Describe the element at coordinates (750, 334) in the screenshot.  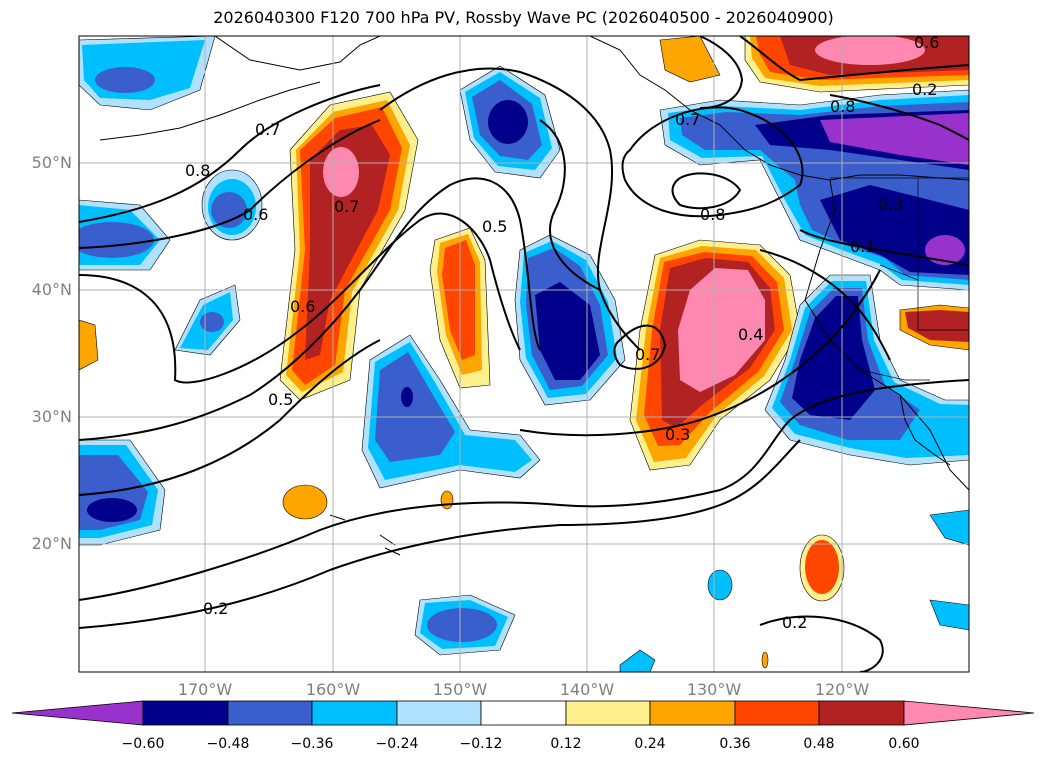
I see `contour-label: 0.4` at that location.